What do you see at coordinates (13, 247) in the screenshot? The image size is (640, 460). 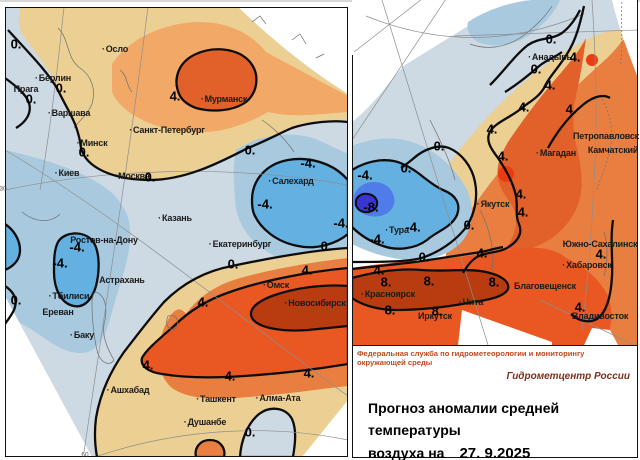 I see `west-edge-minus4-blob` at bounding box center [13, 247].